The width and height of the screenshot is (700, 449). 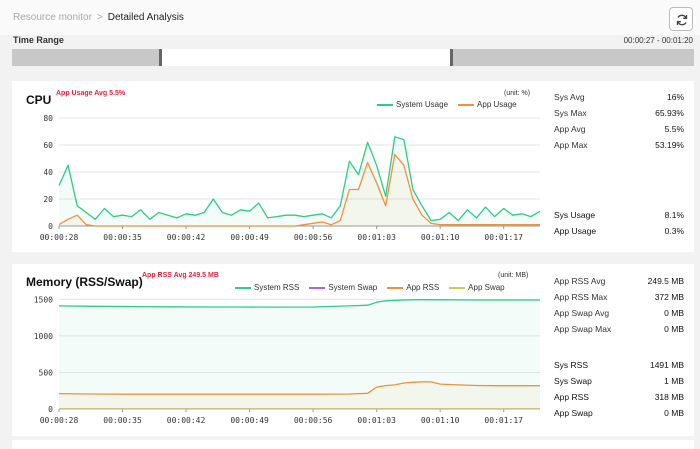 What do you see at coordinates (571, 145) in the screenshot?
I see `stat-label: App Max` at bounding box center [571, 145].